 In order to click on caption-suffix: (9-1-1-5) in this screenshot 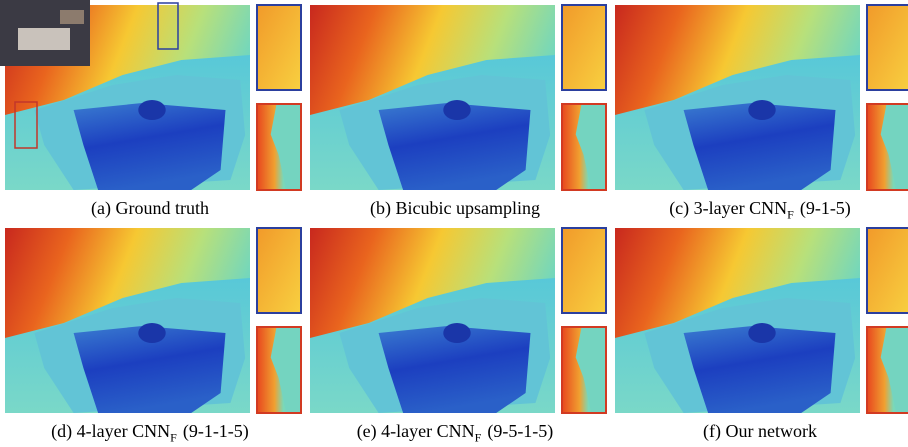, I will do `click(215, 431)`.